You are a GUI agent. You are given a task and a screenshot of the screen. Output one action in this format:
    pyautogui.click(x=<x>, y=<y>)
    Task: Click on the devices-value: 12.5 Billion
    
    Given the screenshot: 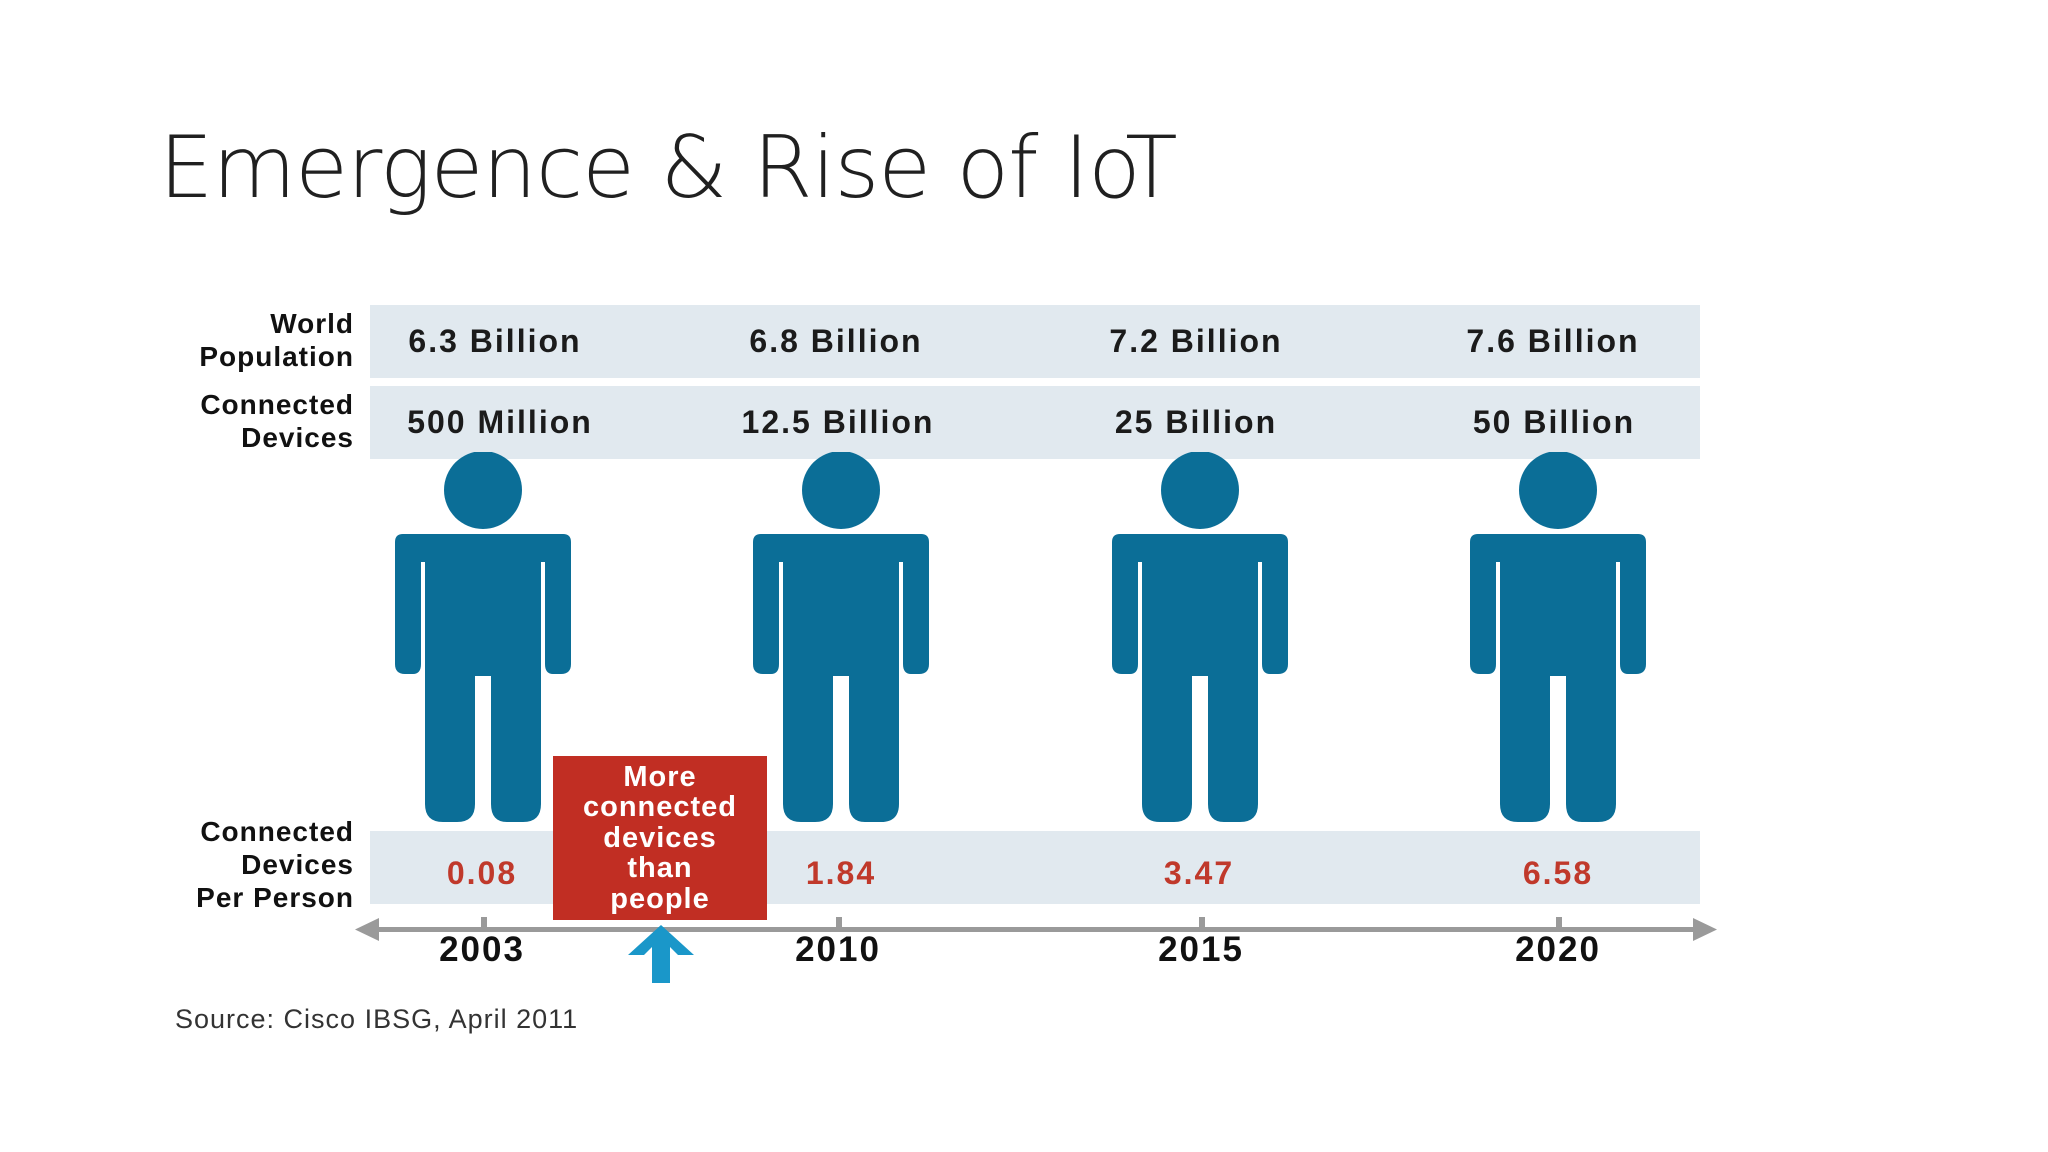 What is the action you would take?
    pyautogui.click(x=838, y=422)
    